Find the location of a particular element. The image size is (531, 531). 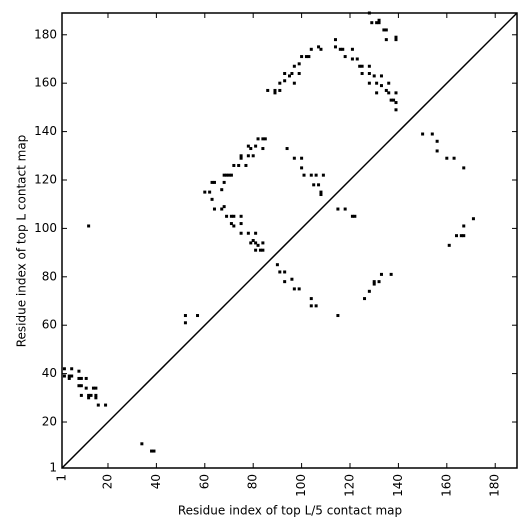

y-tick-label: 160 is located at coordinates (45, 83).